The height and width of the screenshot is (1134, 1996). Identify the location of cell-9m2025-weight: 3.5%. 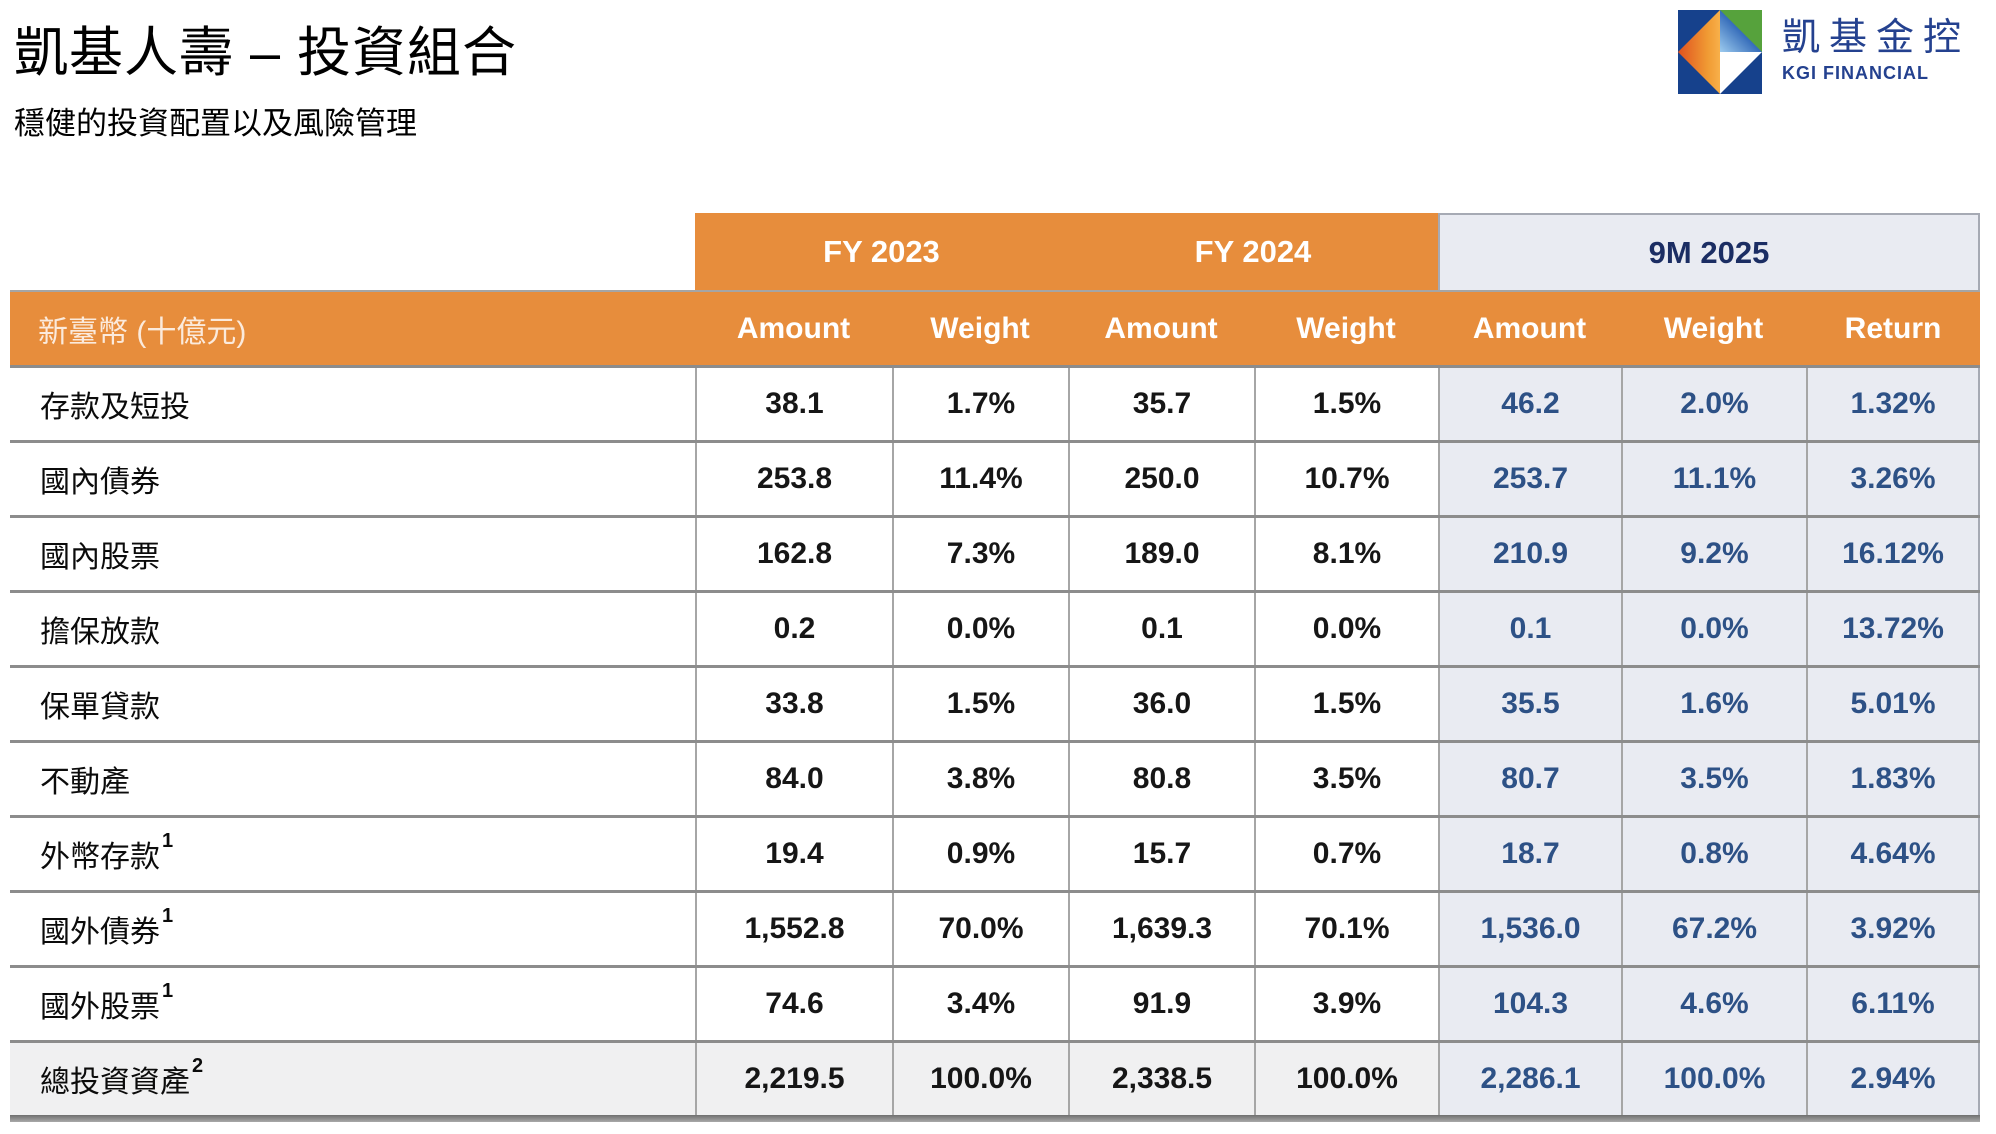
(1713, 779).